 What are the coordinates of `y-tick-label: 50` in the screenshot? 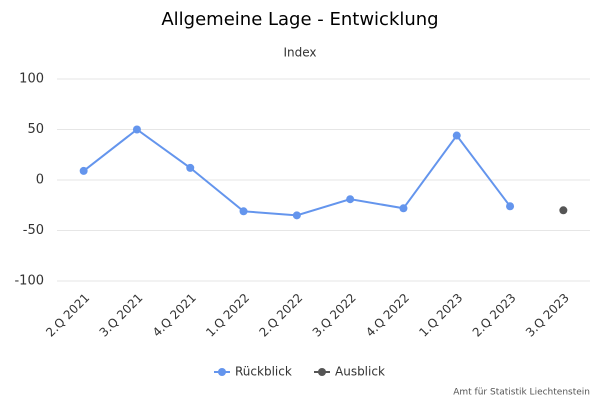 It's located at (35, 129).